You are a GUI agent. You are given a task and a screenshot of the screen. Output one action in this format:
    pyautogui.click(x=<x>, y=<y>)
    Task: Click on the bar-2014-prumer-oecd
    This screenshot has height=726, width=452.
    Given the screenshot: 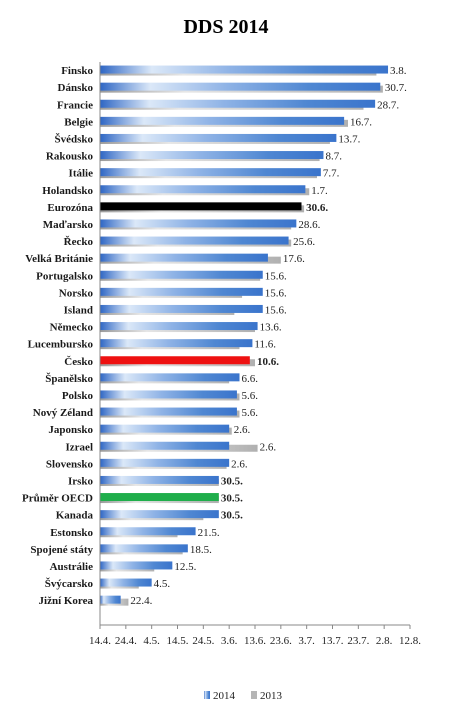 What is the action you would take?
    pyautogui.click(x=159, y=497)
    